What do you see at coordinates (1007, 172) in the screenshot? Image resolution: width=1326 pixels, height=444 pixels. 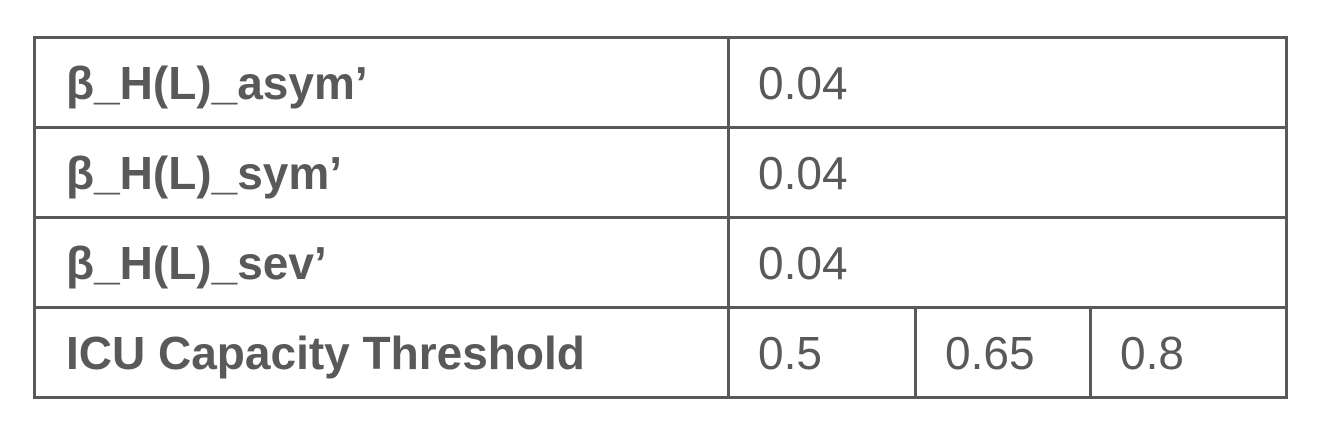 I see `param-value-beta-sym: 0.04` at bounding box center [1007, 172].